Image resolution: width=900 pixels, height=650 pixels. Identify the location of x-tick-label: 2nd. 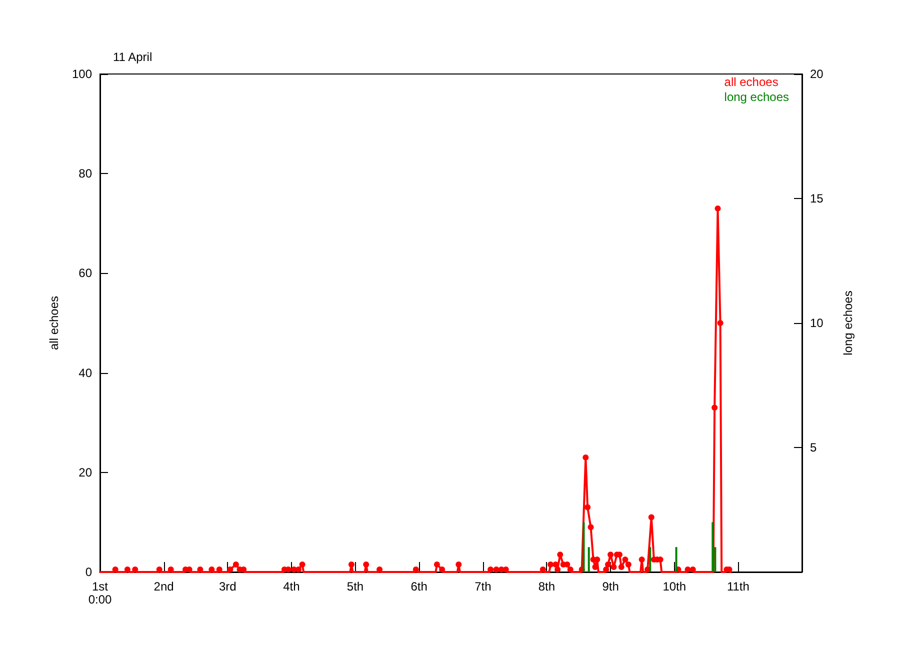
(164, 587).